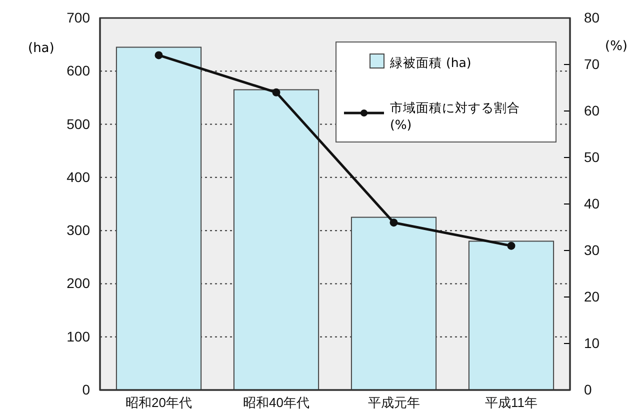 The width and height of the screenshot is (630, 420). Describe the element at coordinates (511, 402) in the screenshot. I see `x-tick-label: 平成11年` at that location.